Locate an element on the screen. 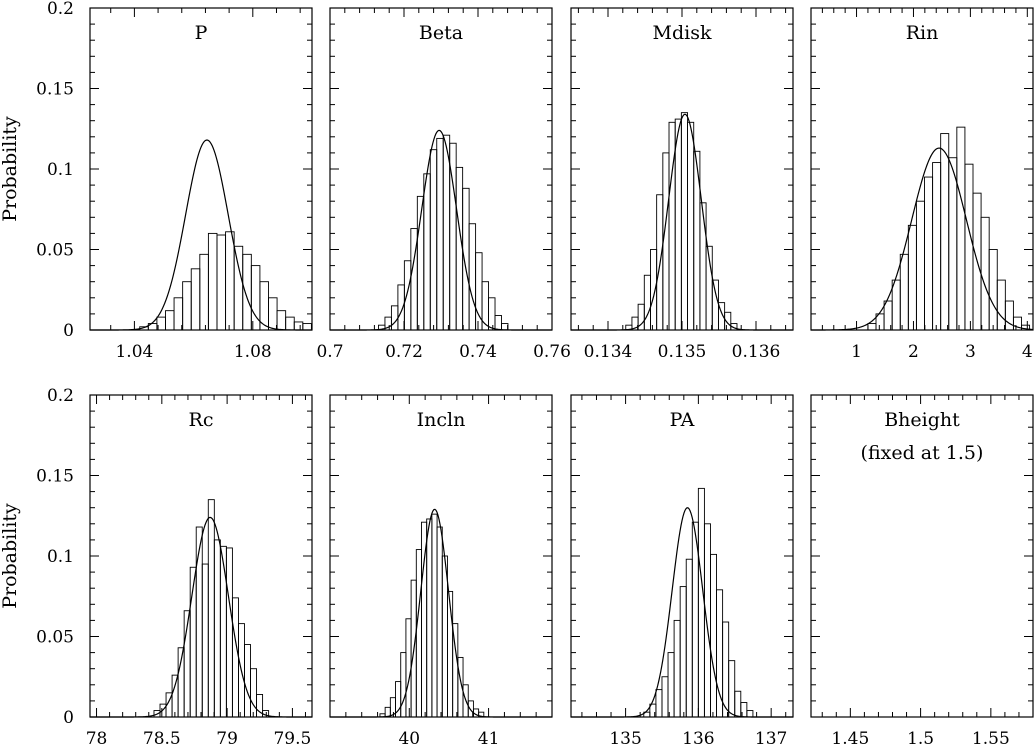  x-tick-label: 0.134 is located at coordinates (608, 352).